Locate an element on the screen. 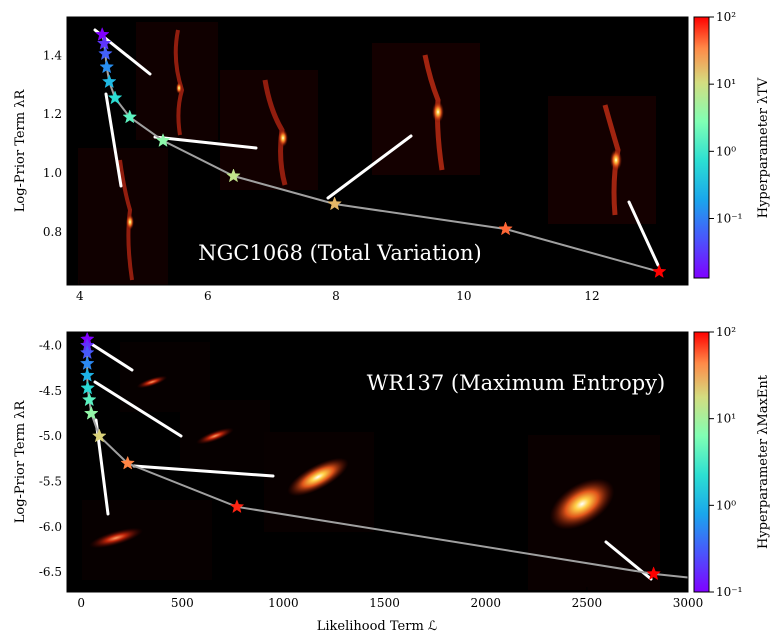 The width and height of the screenshot is (780, 640). colorbar-label-bottom: Hyperparameter λMaxEnt is located at coordinates (763, 461).